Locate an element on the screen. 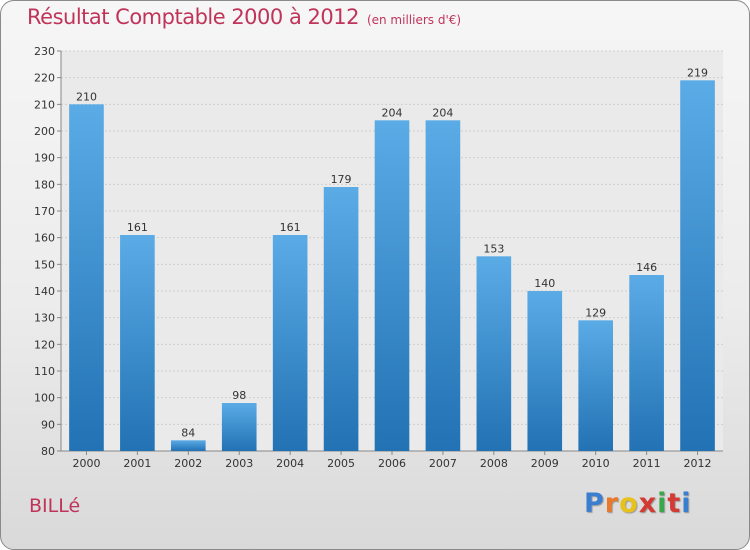  bar-2005 is located at coordinates (341, 319).